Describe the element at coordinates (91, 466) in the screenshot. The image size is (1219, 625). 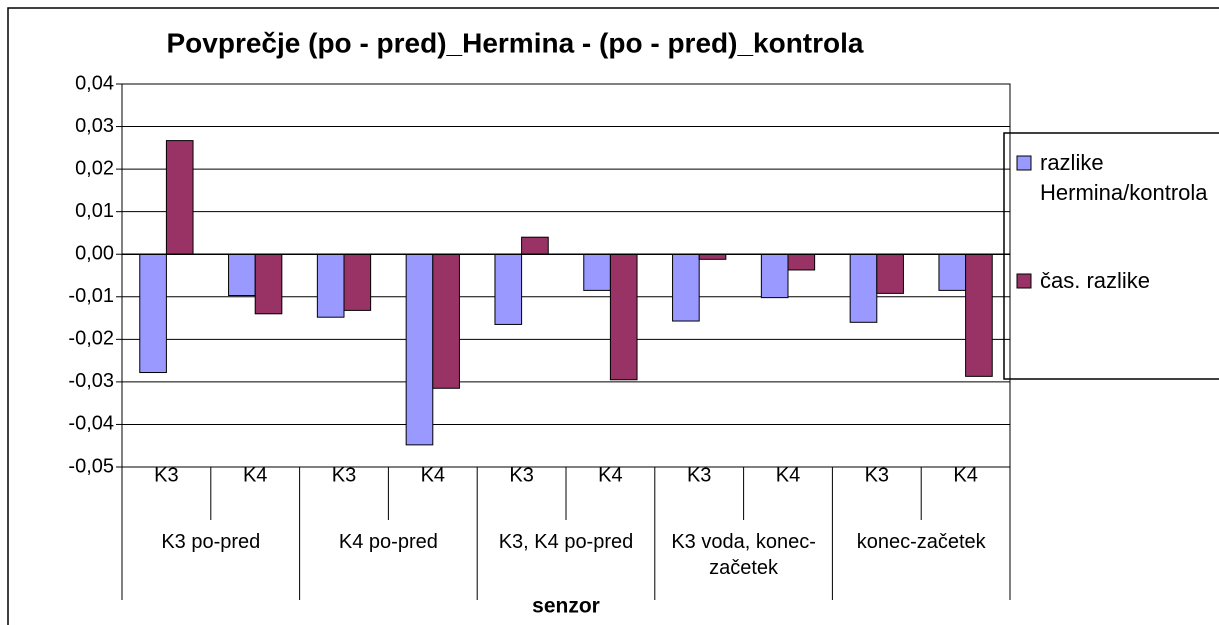
I see `y-tick-label: -0,05` at that location.